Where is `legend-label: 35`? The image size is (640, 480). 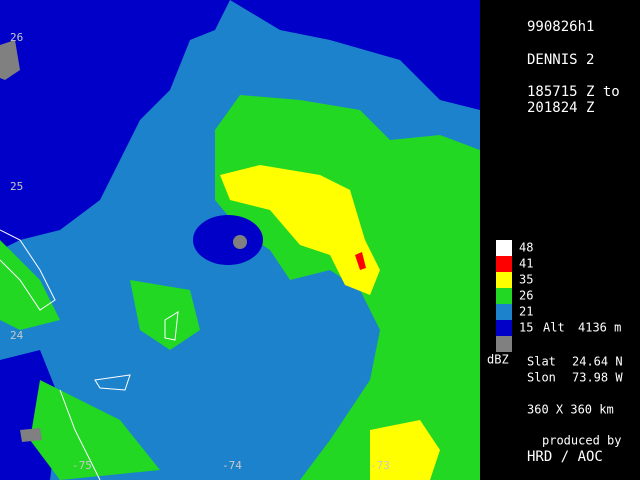
legend-label: 35 is located at coordinates (526, 280).